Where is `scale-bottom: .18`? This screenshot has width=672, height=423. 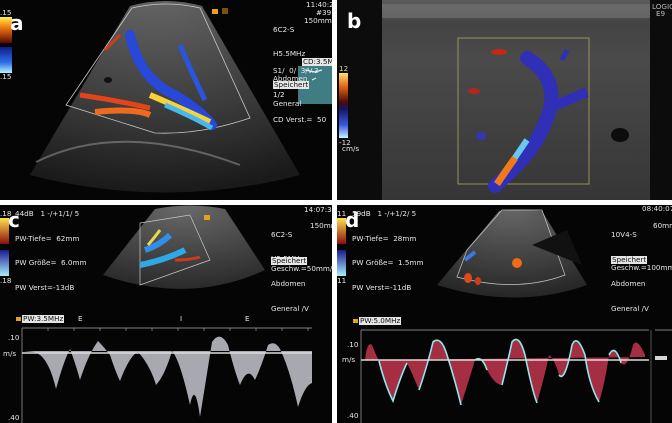 scale-bottom: .18 is located at coordinates (6, 280).